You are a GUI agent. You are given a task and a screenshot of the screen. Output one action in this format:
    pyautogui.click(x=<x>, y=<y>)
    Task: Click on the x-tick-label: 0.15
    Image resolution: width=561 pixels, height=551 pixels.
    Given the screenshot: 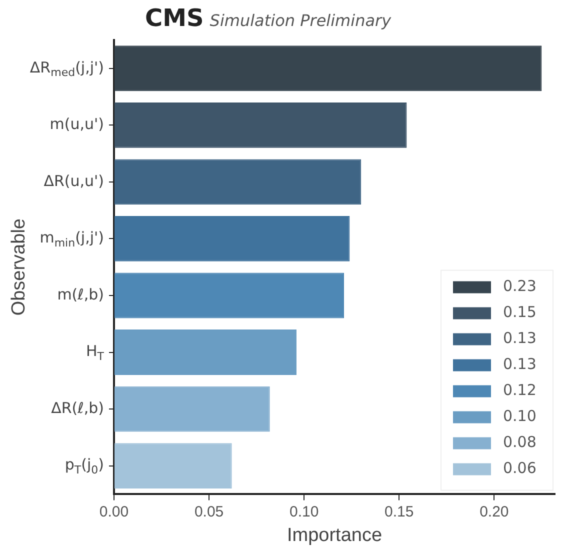 What is the action you would take?
    pyautogui.click(x=399, y=511)
    